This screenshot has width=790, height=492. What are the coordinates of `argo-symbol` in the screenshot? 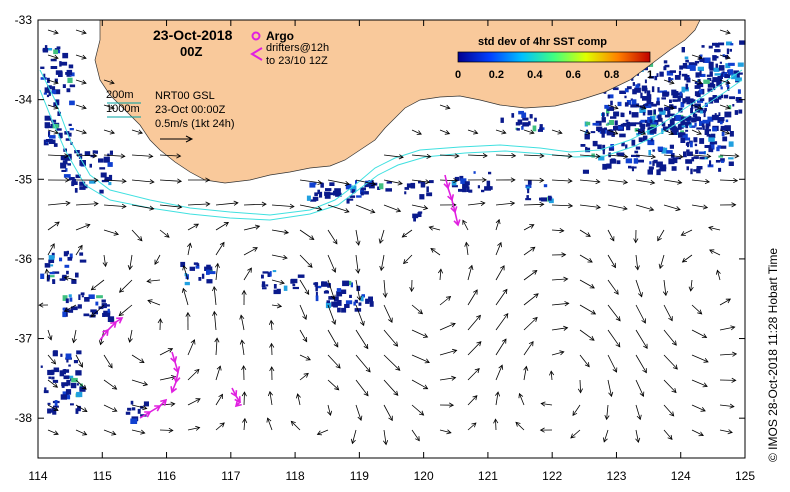 It's located at (256, 36).